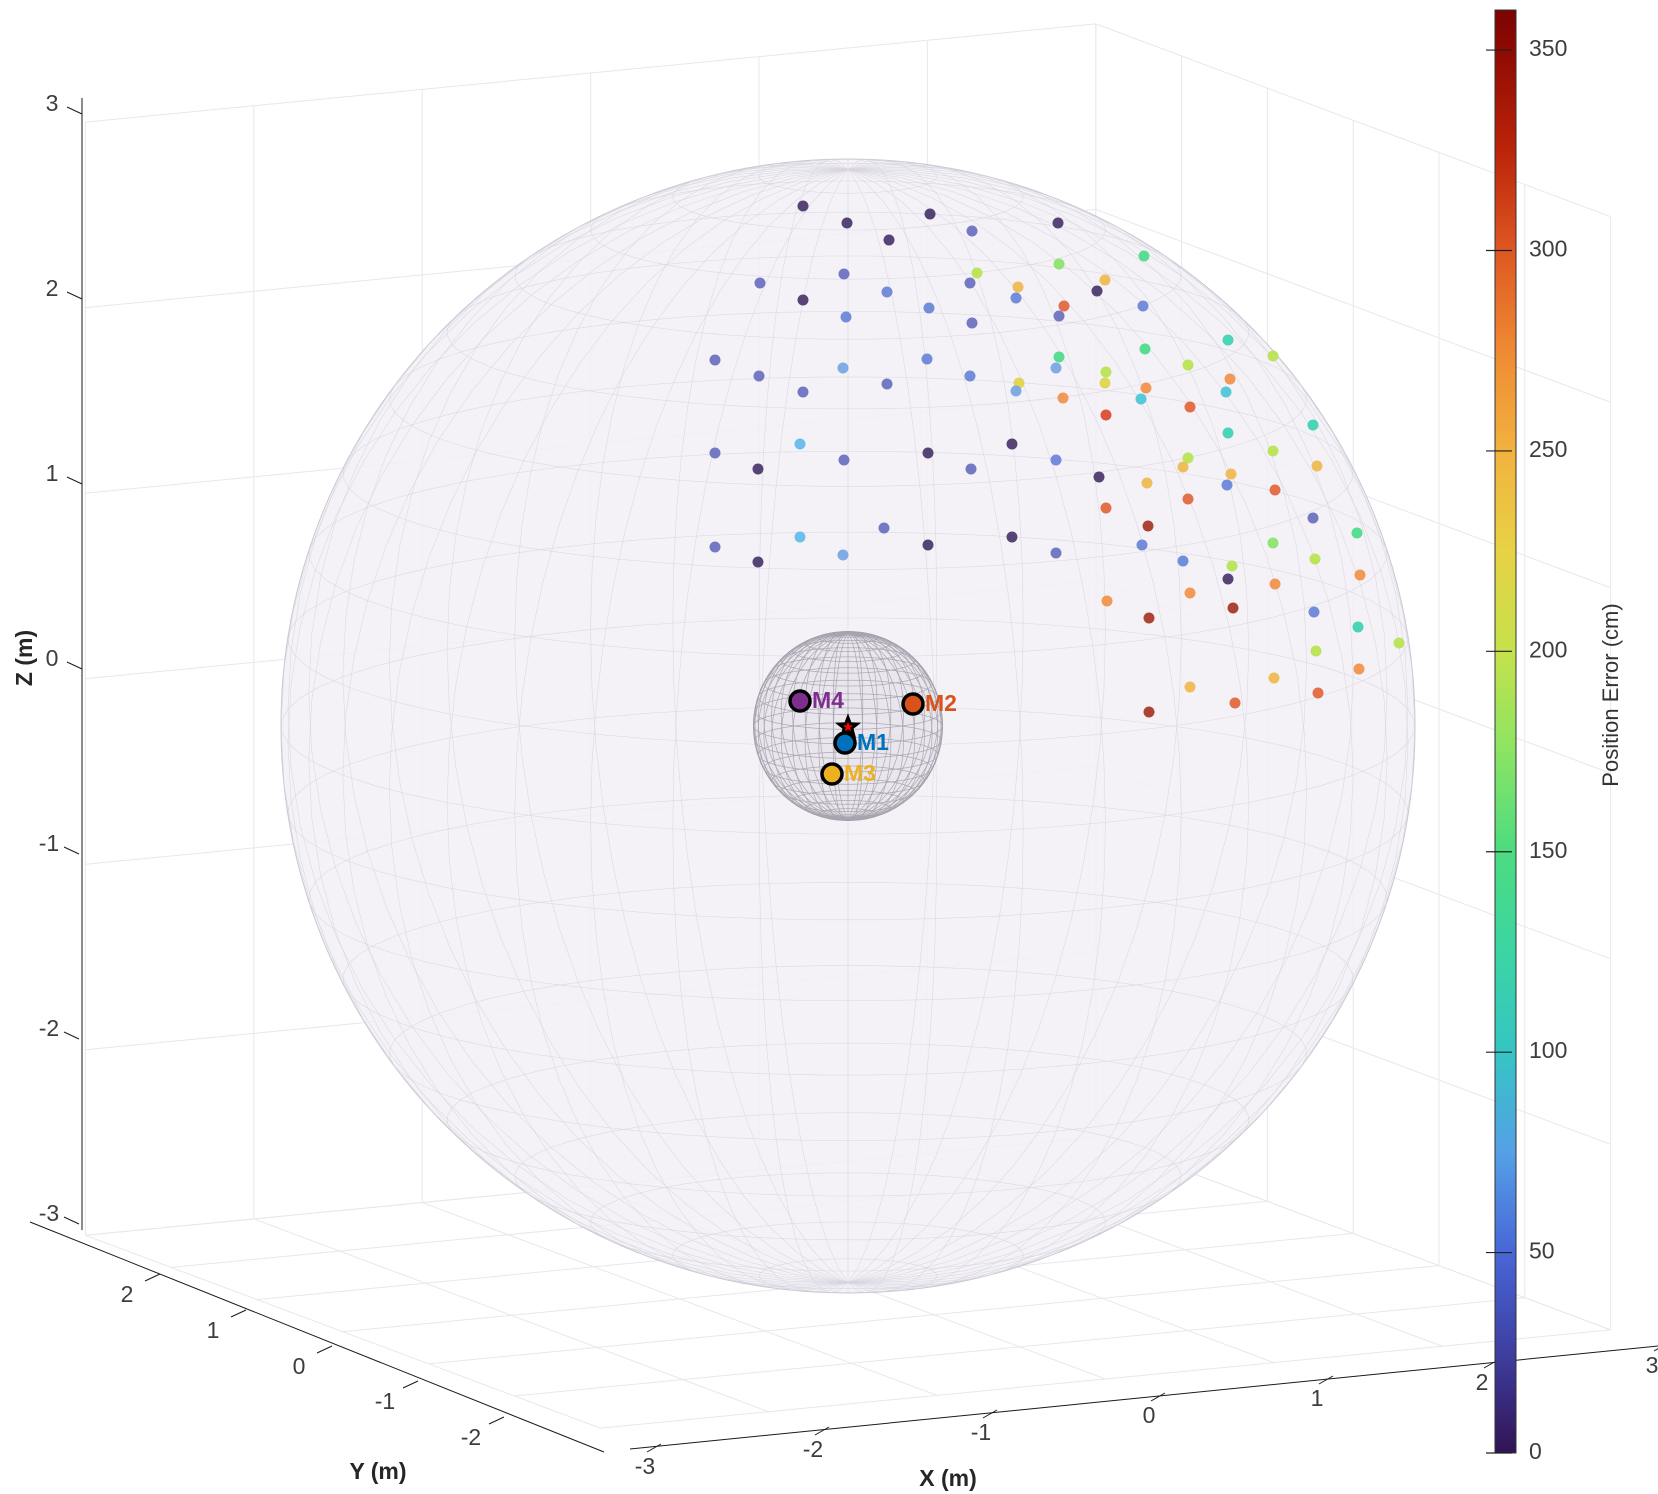  Describe the element at coordinates (873, 742) in the screenshot. I see `mic-label: M1` at that location.